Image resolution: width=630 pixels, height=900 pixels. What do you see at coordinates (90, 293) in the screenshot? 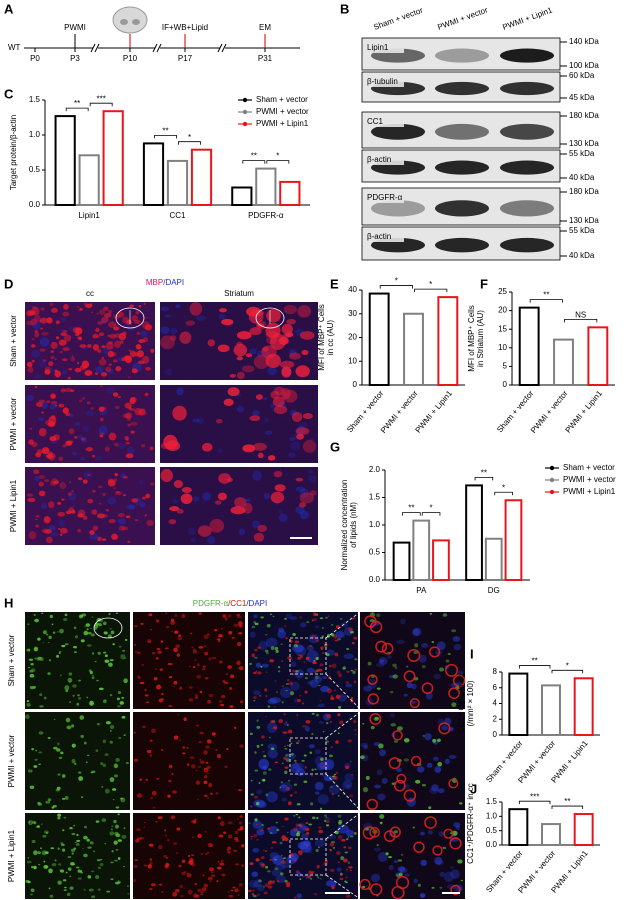
I see `column-label: cc` at bounding box center [90, 293].